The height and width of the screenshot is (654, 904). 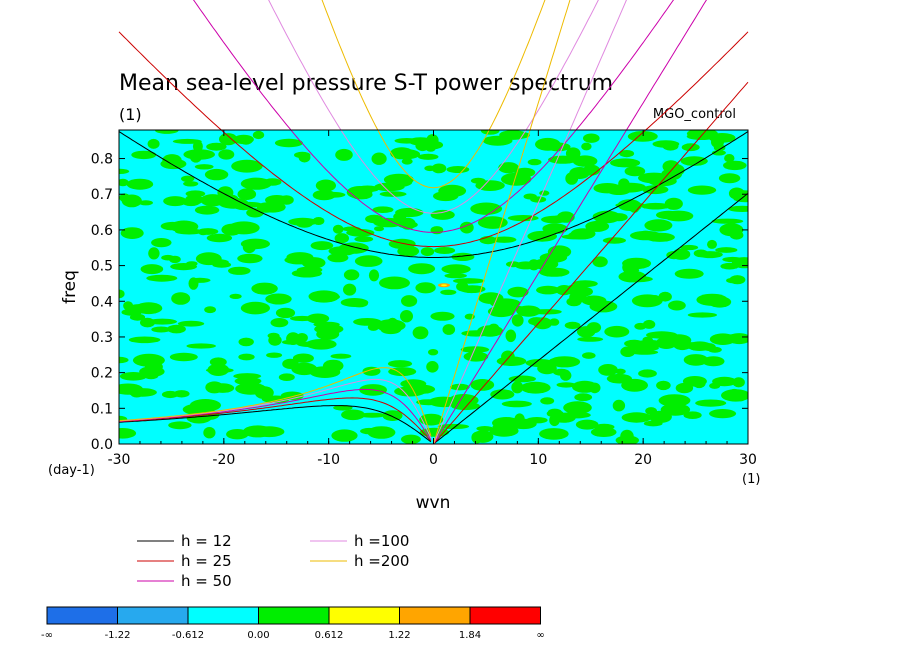 What do you see at coordinates (130, 114) in the screenshot?
I see `chart-subtitle: (1)` at bounding box center [130, 114].